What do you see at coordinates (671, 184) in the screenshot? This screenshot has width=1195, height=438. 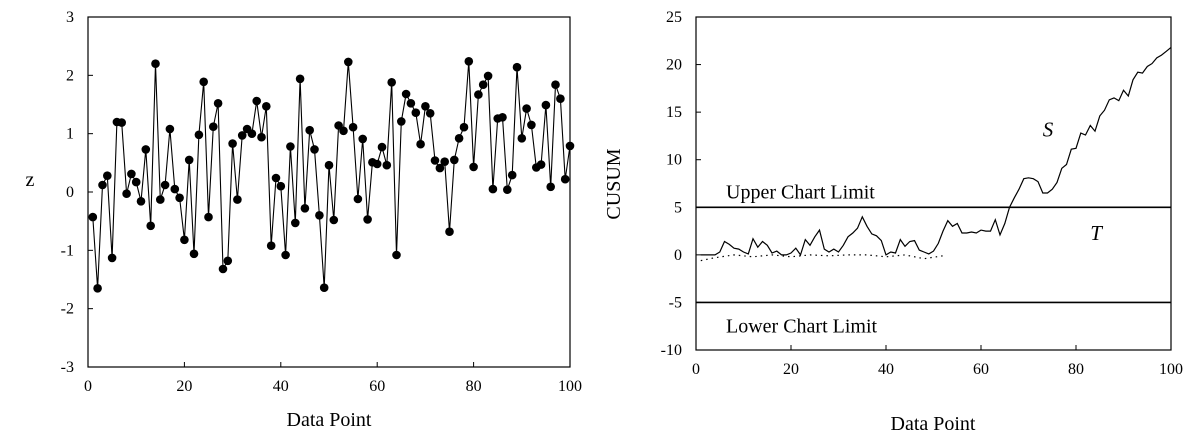 I see `right-y-tick-labels: -10 -5 0 5 10 15 20 25` at bounding box center [671, 184].